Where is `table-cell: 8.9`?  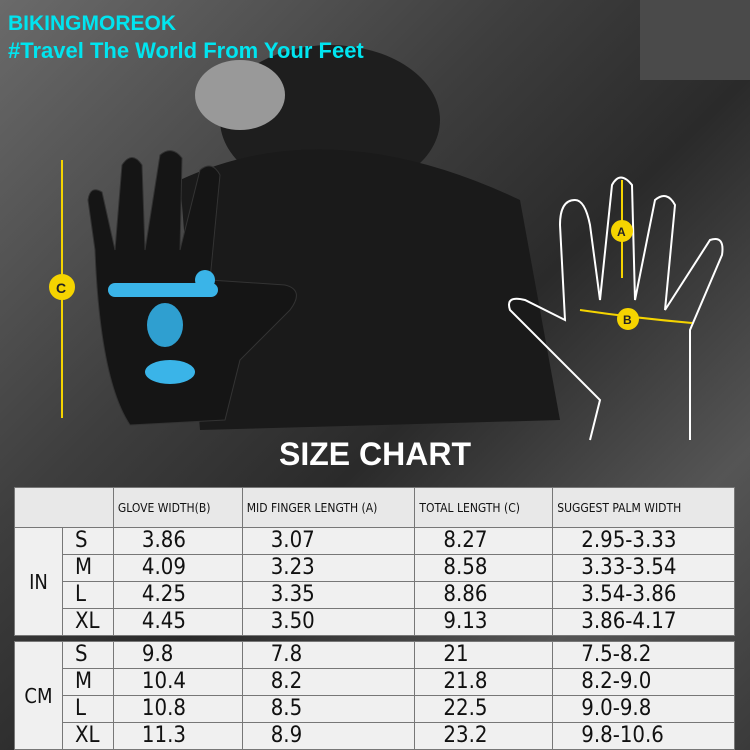
table-cell: 8.9 is located at coordinates (328, 736).